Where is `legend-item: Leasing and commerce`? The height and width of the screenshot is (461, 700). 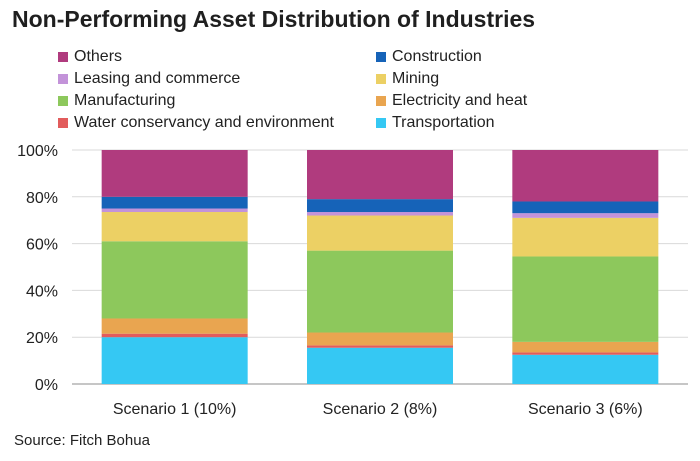
legend-item: Leasing and commerce is located at coordinates (149, 79).